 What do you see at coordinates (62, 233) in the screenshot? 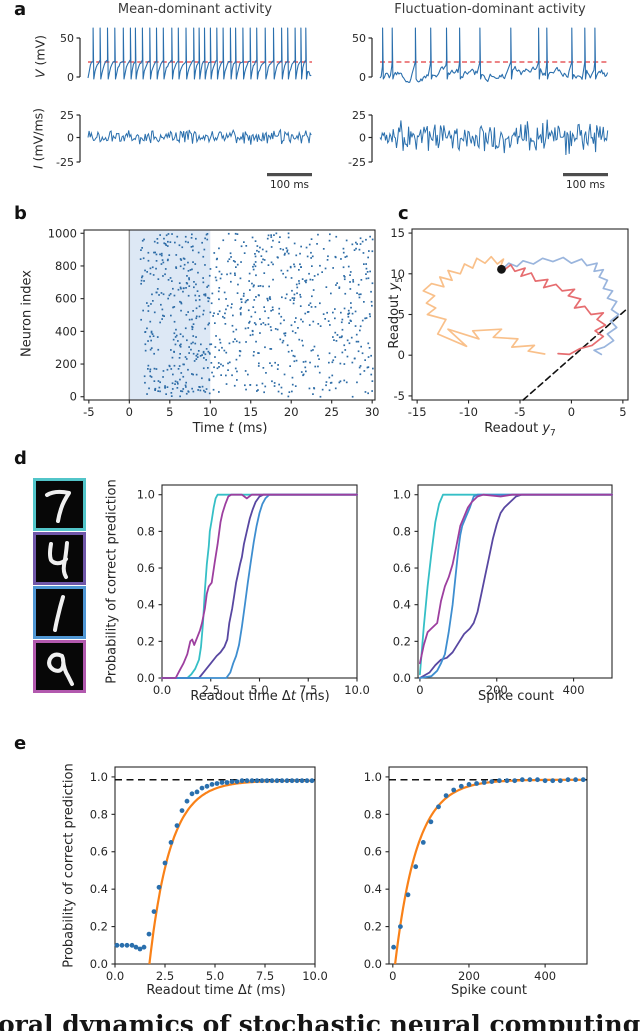
I see `svg-text: 1000` at bounding box center [62, 233].